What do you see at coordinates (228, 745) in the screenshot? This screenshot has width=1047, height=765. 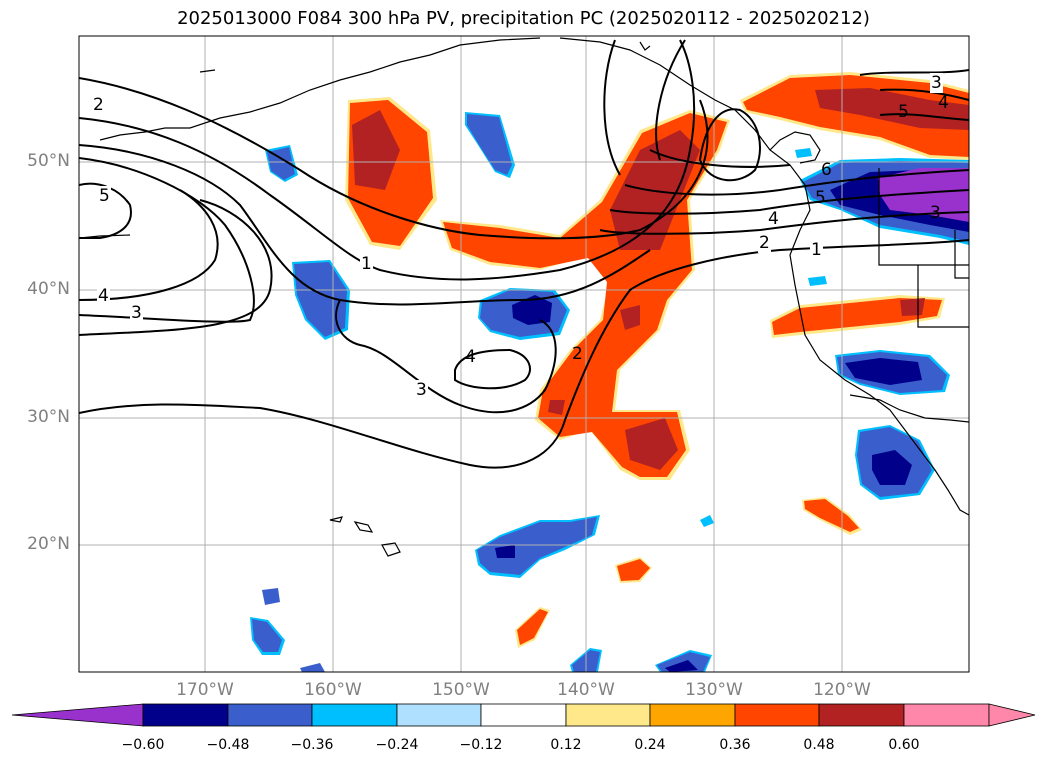 I see `colorbar-tick: −0.48` at bounding box center [228, 745].